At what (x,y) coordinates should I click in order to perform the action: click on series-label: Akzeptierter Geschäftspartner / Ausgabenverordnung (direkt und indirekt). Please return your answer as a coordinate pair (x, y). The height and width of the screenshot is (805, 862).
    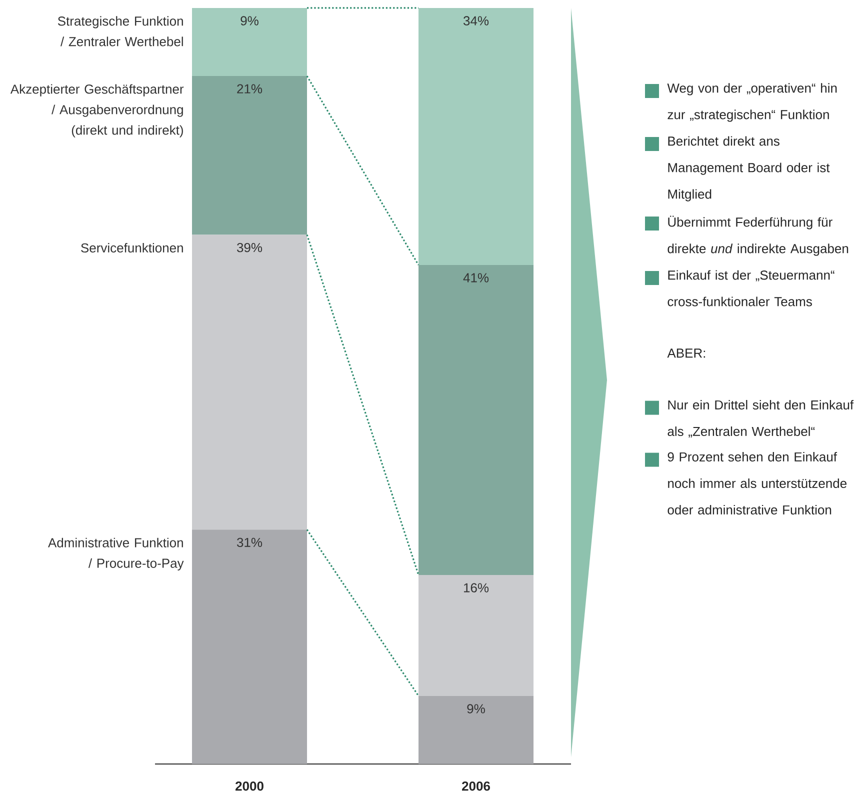
    Looking at the image, I should click on (97, 111).